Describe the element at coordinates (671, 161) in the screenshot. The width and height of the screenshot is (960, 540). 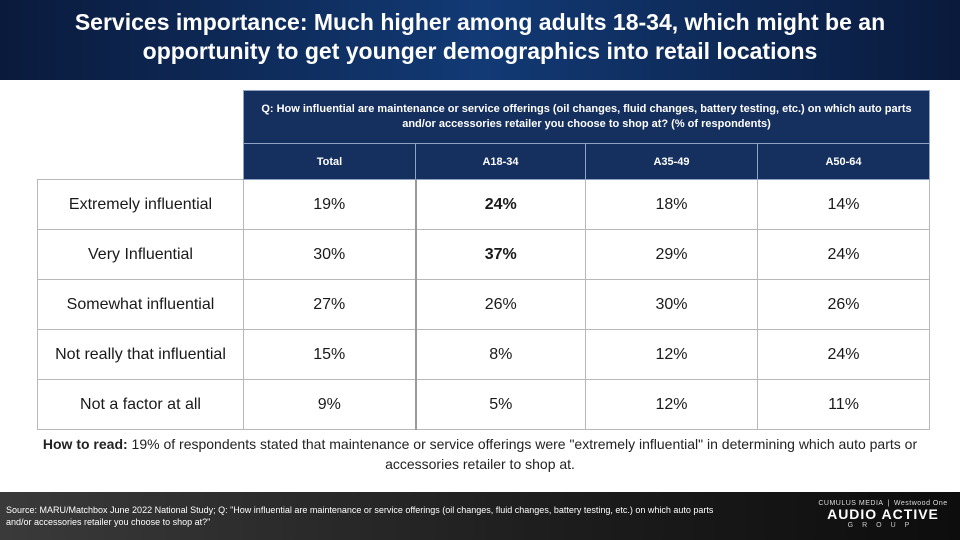
I see `column-header: A35-49` at that location.